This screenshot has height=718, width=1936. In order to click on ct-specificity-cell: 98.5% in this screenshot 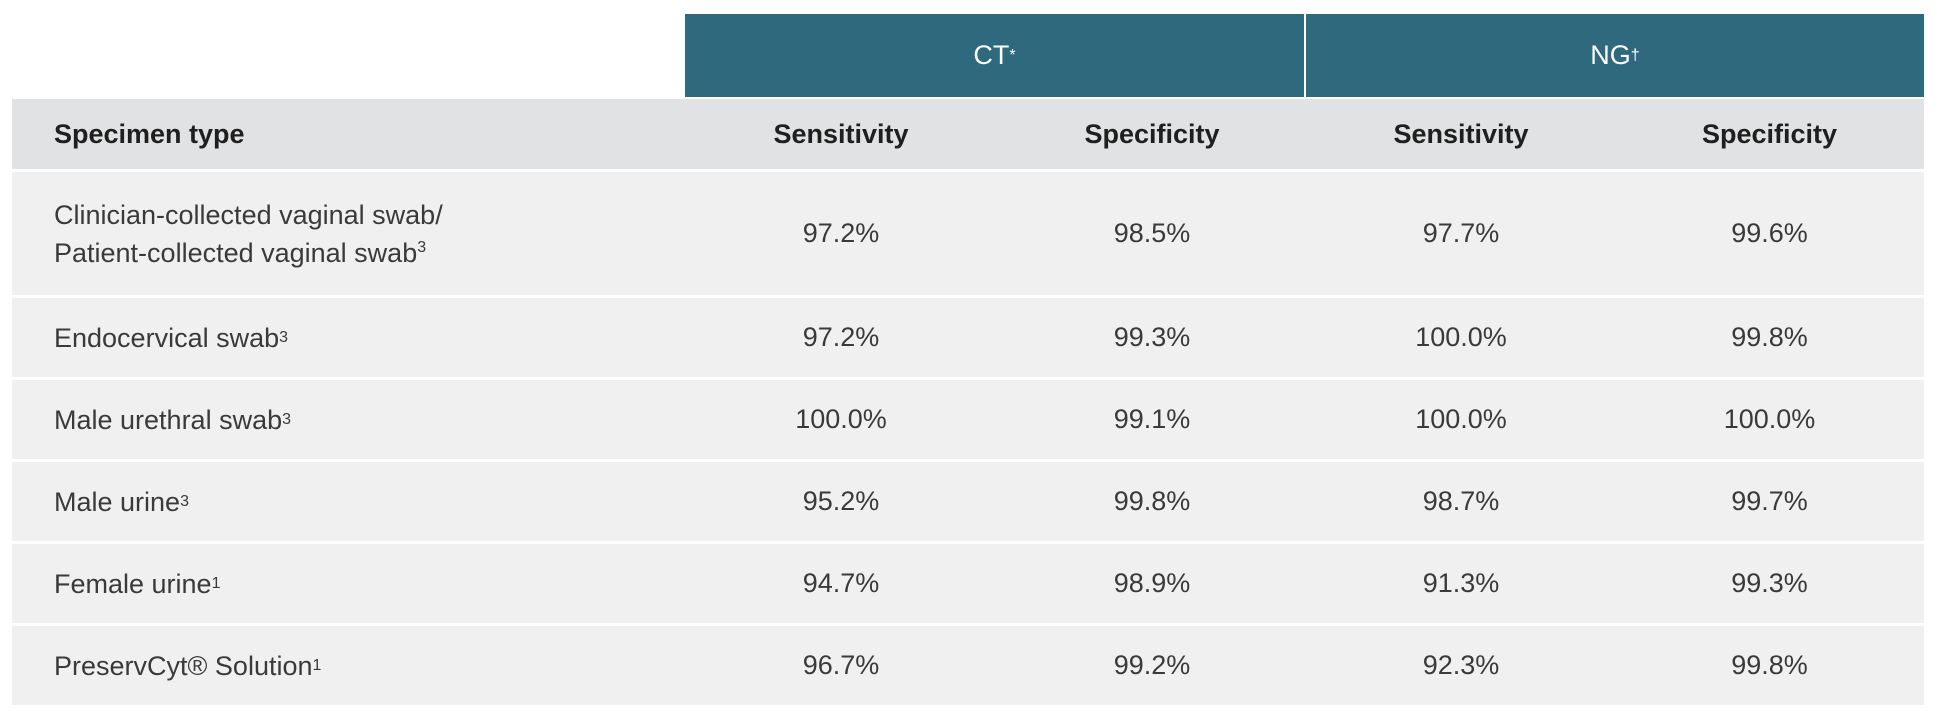, I will do `click(1152, 233)`.